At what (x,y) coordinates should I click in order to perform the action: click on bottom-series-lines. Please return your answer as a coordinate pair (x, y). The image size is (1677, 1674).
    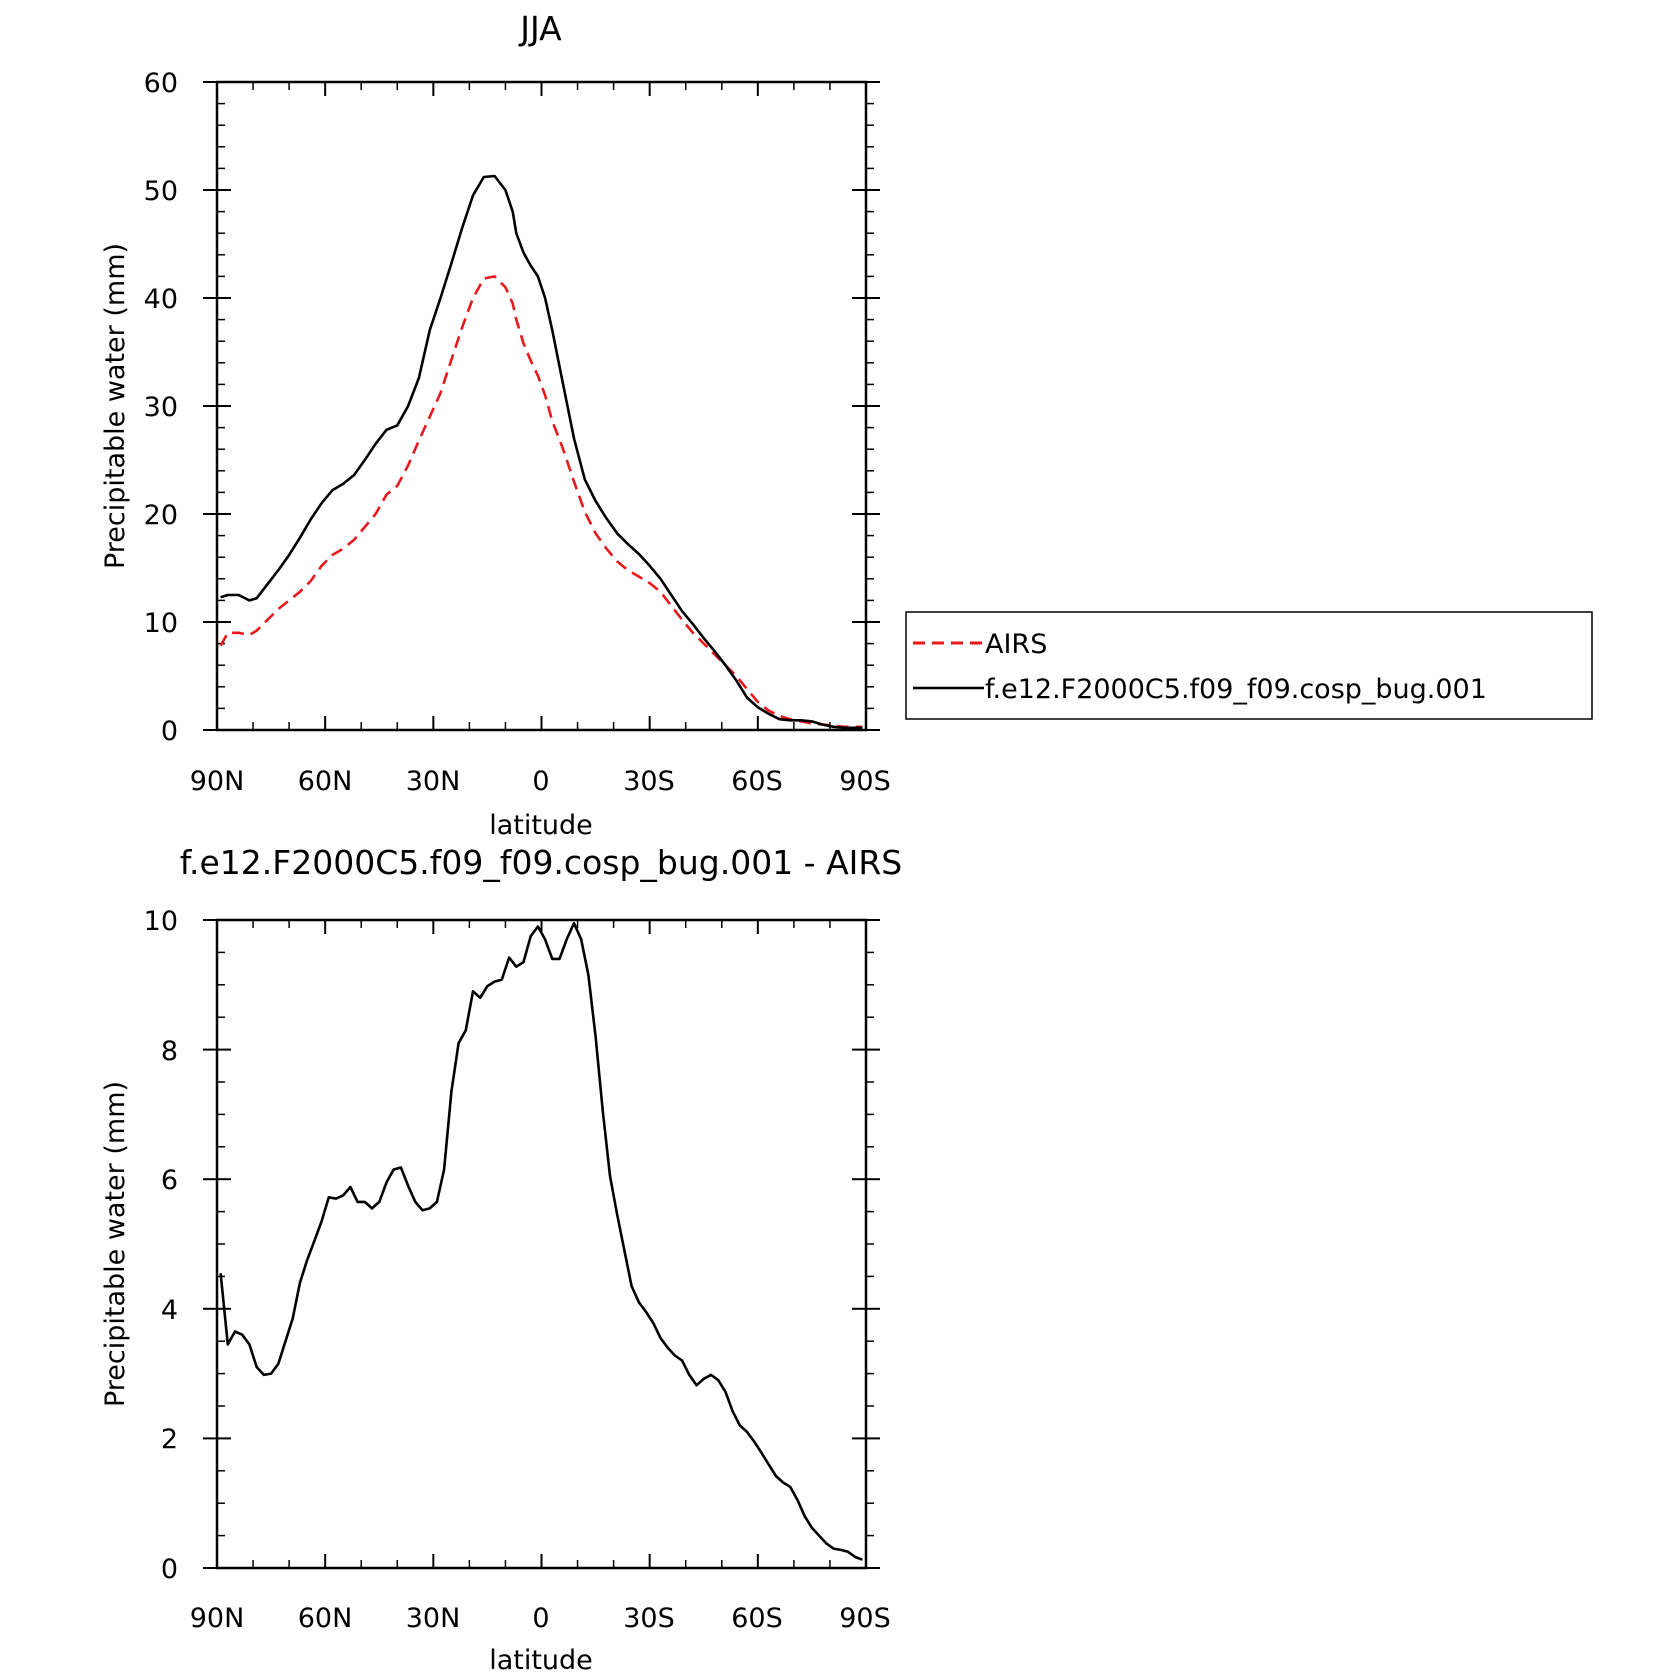
    Looking at the image, I should click on (541, 1241).